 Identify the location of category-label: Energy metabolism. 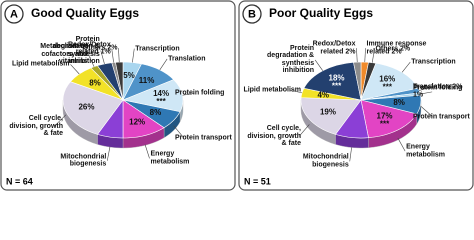
(181, 158).